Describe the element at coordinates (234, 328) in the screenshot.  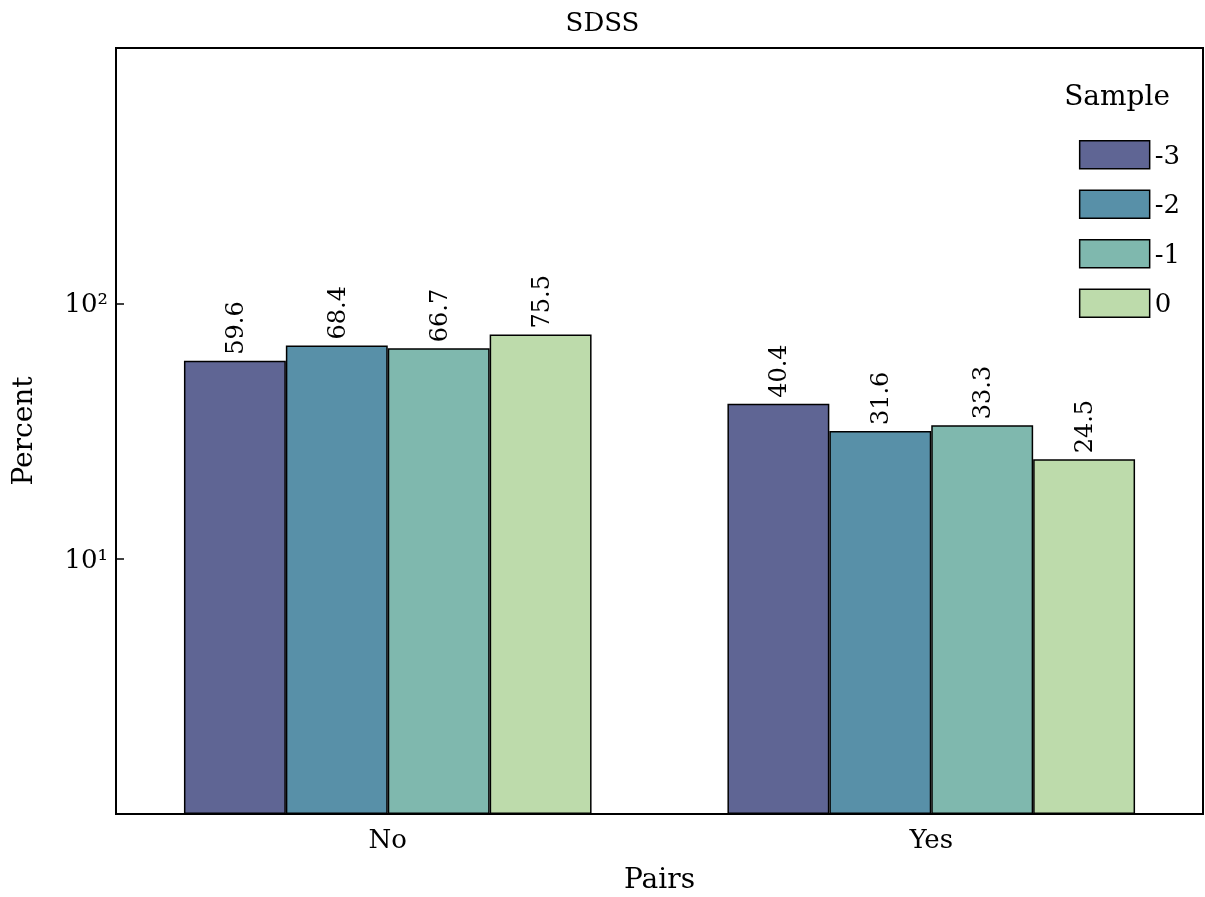
I see `data-label: 59.6` at that location.